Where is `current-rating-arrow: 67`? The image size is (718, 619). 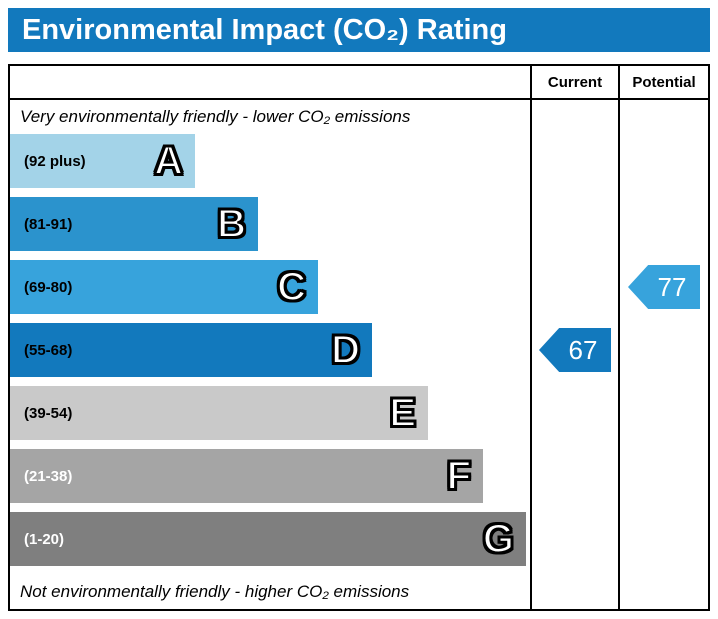 current-rating-arrow: 67 is located at coordinates (575, 350).